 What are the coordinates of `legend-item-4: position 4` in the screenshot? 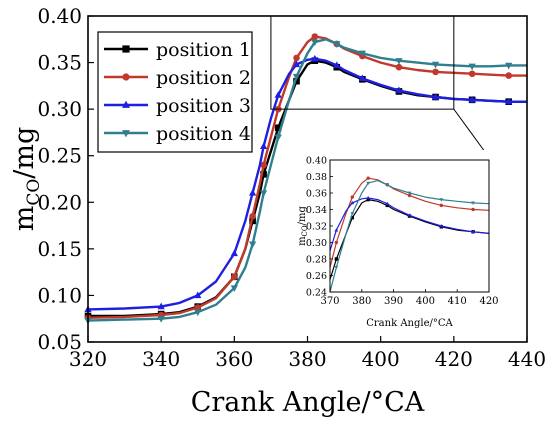 It's located at (177, 134).